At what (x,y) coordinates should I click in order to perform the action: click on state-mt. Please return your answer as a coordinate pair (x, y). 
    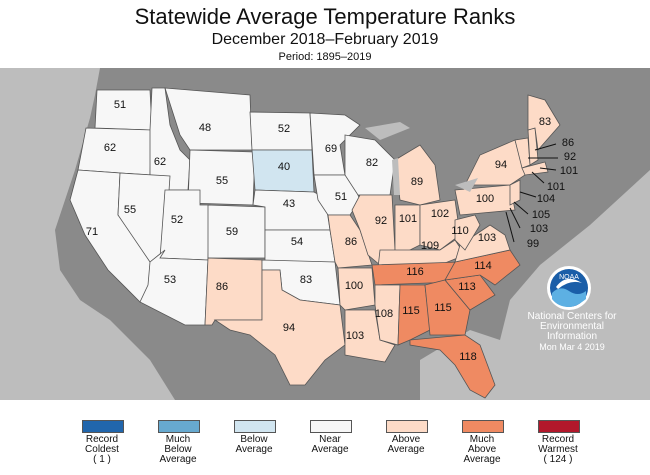
    Looking at the image, I should click on (208, 119).